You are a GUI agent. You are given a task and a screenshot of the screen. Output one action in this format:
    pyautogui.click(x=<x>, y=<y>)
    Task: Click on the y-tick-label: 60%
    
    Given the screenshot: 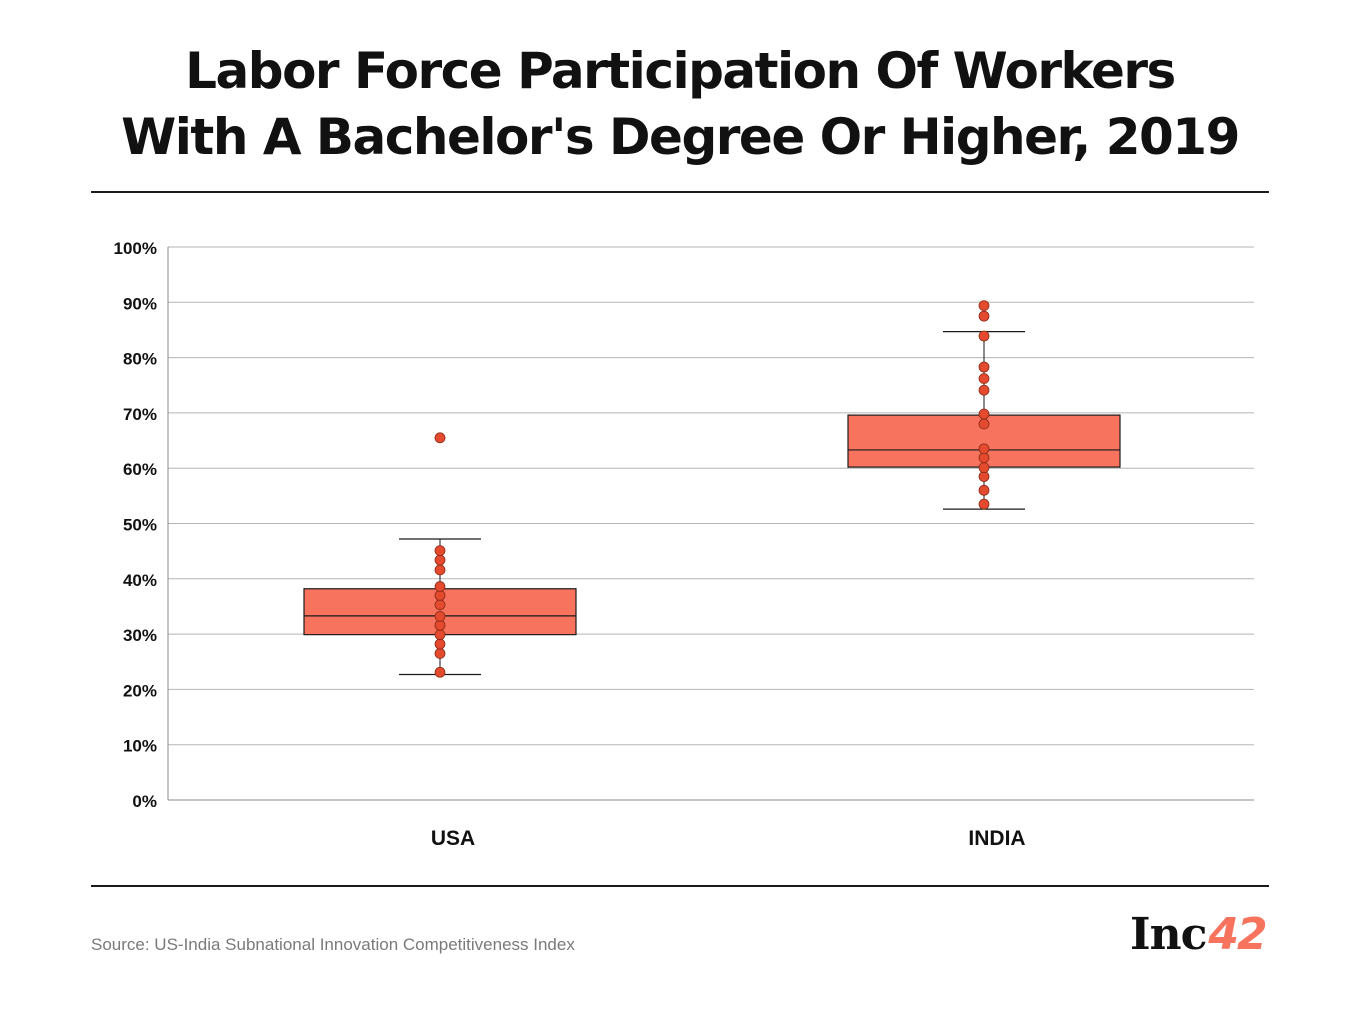 What is the action you would take?
    pyautogui.click(x=140, y=469)
    